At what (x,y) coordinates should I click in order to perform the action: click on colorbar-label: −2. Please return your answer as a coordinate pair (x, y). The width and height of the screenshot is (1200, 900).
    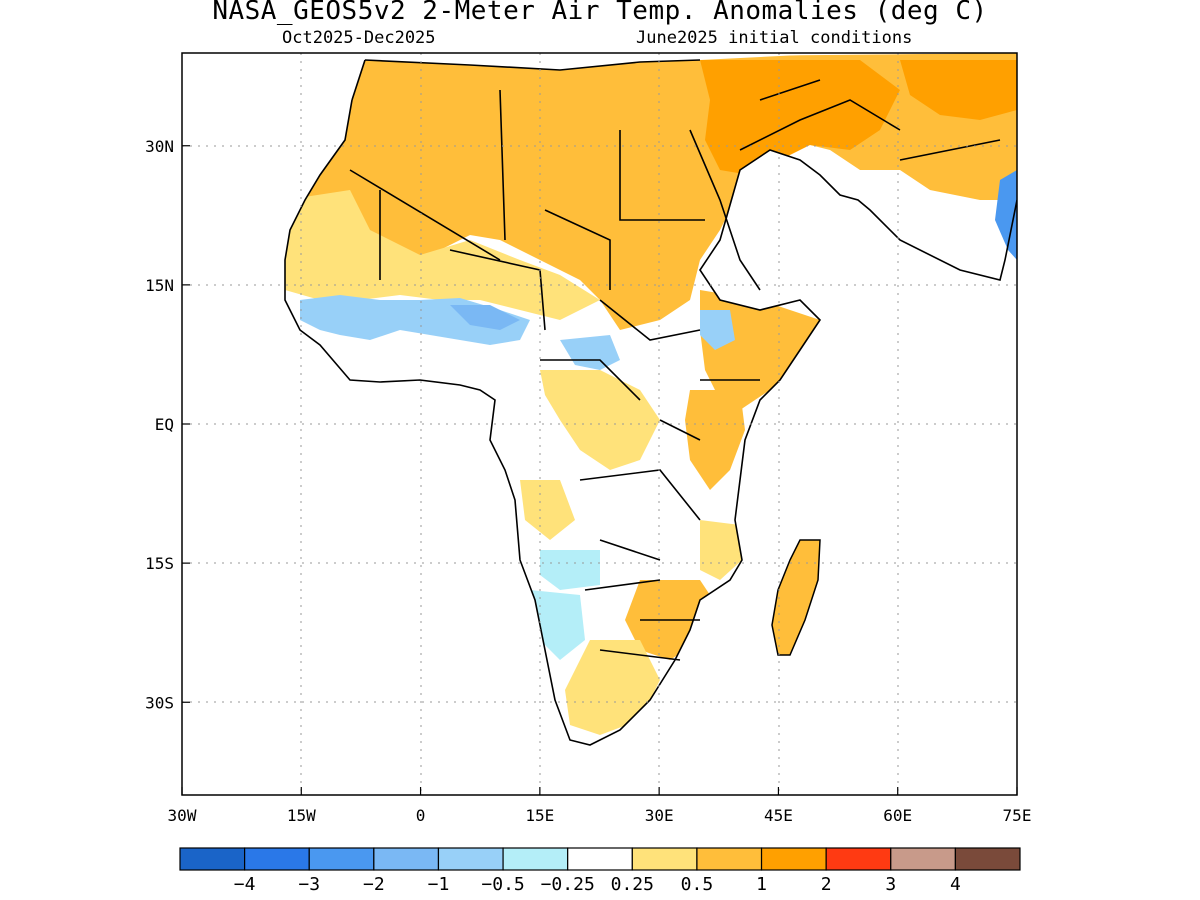
    Looking at the image, I should click on (374, 884).